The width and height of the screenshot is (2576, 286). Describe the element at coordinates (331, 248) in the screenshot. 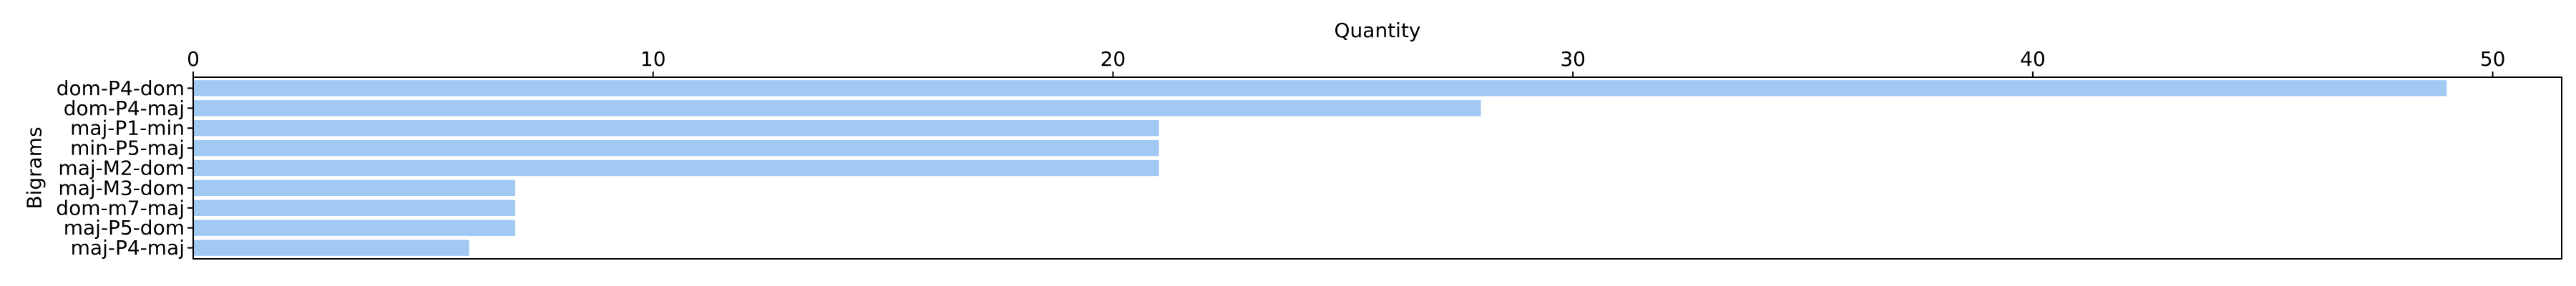

I see `bar-maj-P4-maj` at that location.